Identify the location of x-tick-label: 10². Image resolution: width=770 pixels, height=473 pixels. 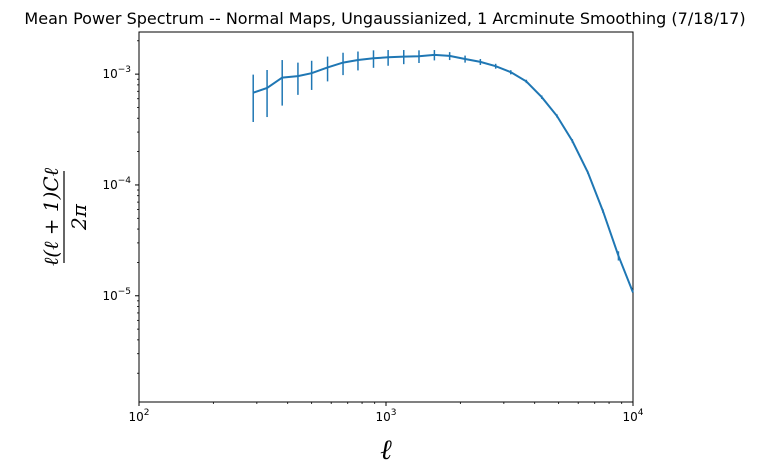
(138, 416).